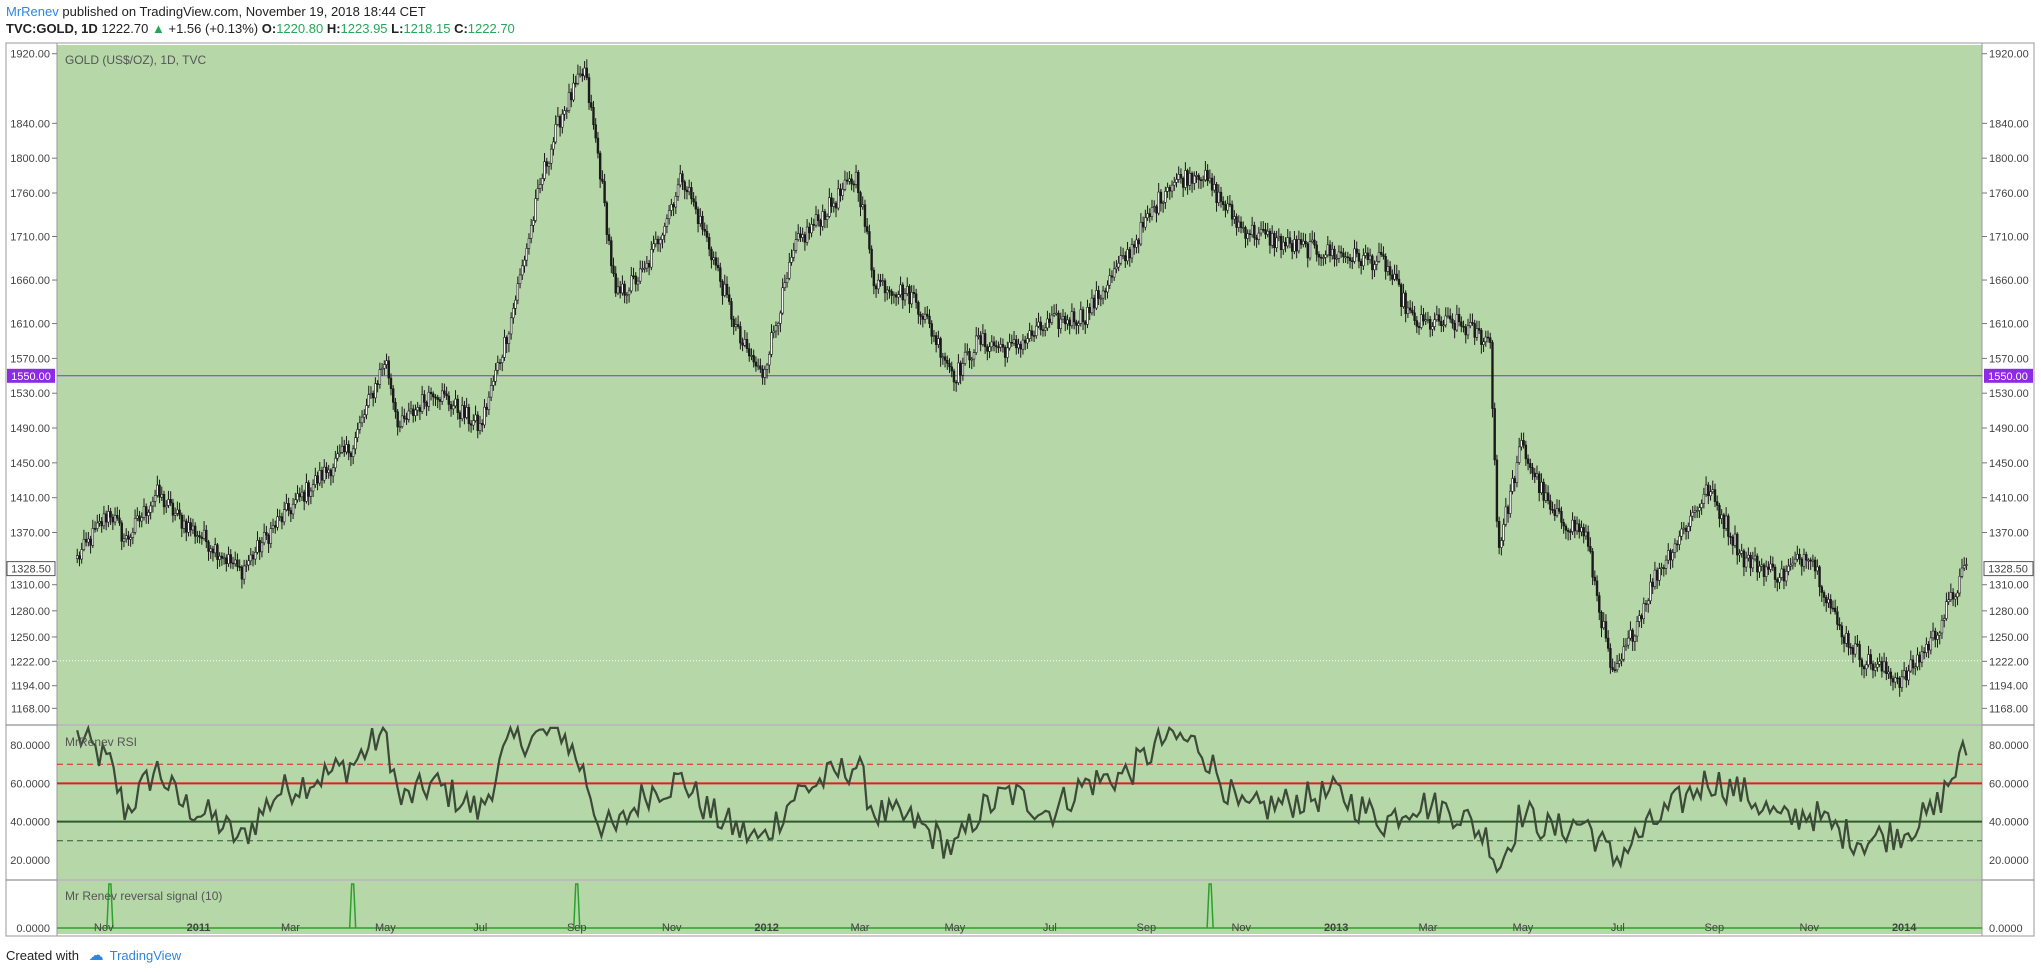 The height and width of the screenshot is (974, 2041). I want to click on rsi-tick-label-right: 60.0000, so click(2009, 784).